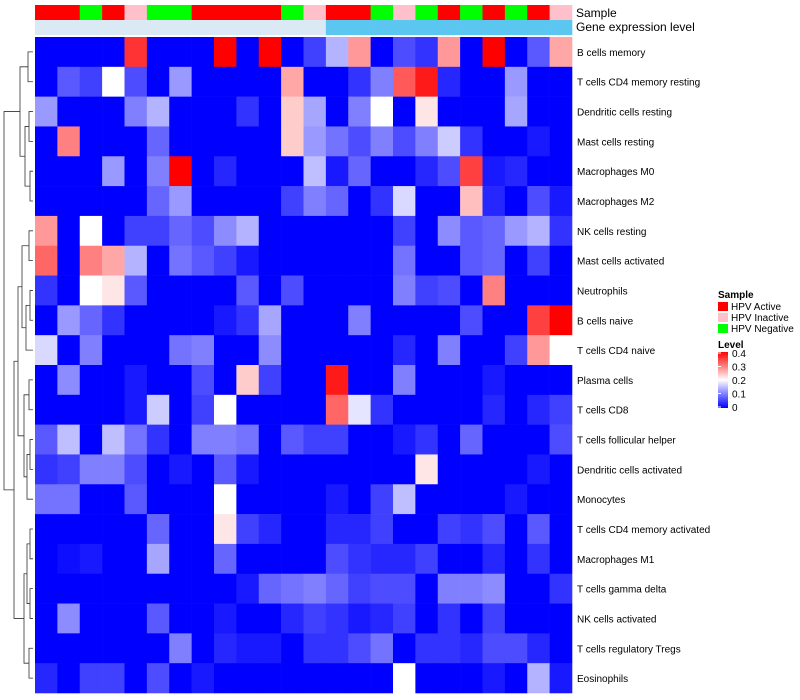 The width and height of the screenshot is (800, 700). Describe the element at coordinates (723, 306) in the screenshot. I see `legend-swatch-hpv-active` at that location.